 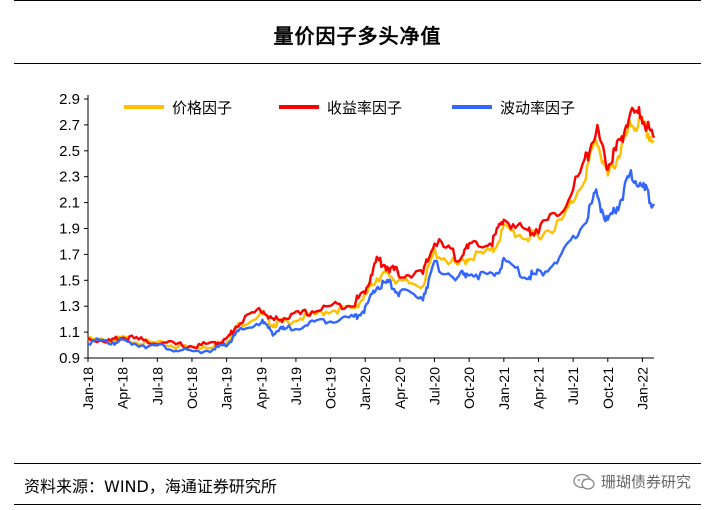 What do you see at coordinates (69, 306) in the screenshot?
I see `y-tick-label: 1.3` at bounding box center [69, 306].